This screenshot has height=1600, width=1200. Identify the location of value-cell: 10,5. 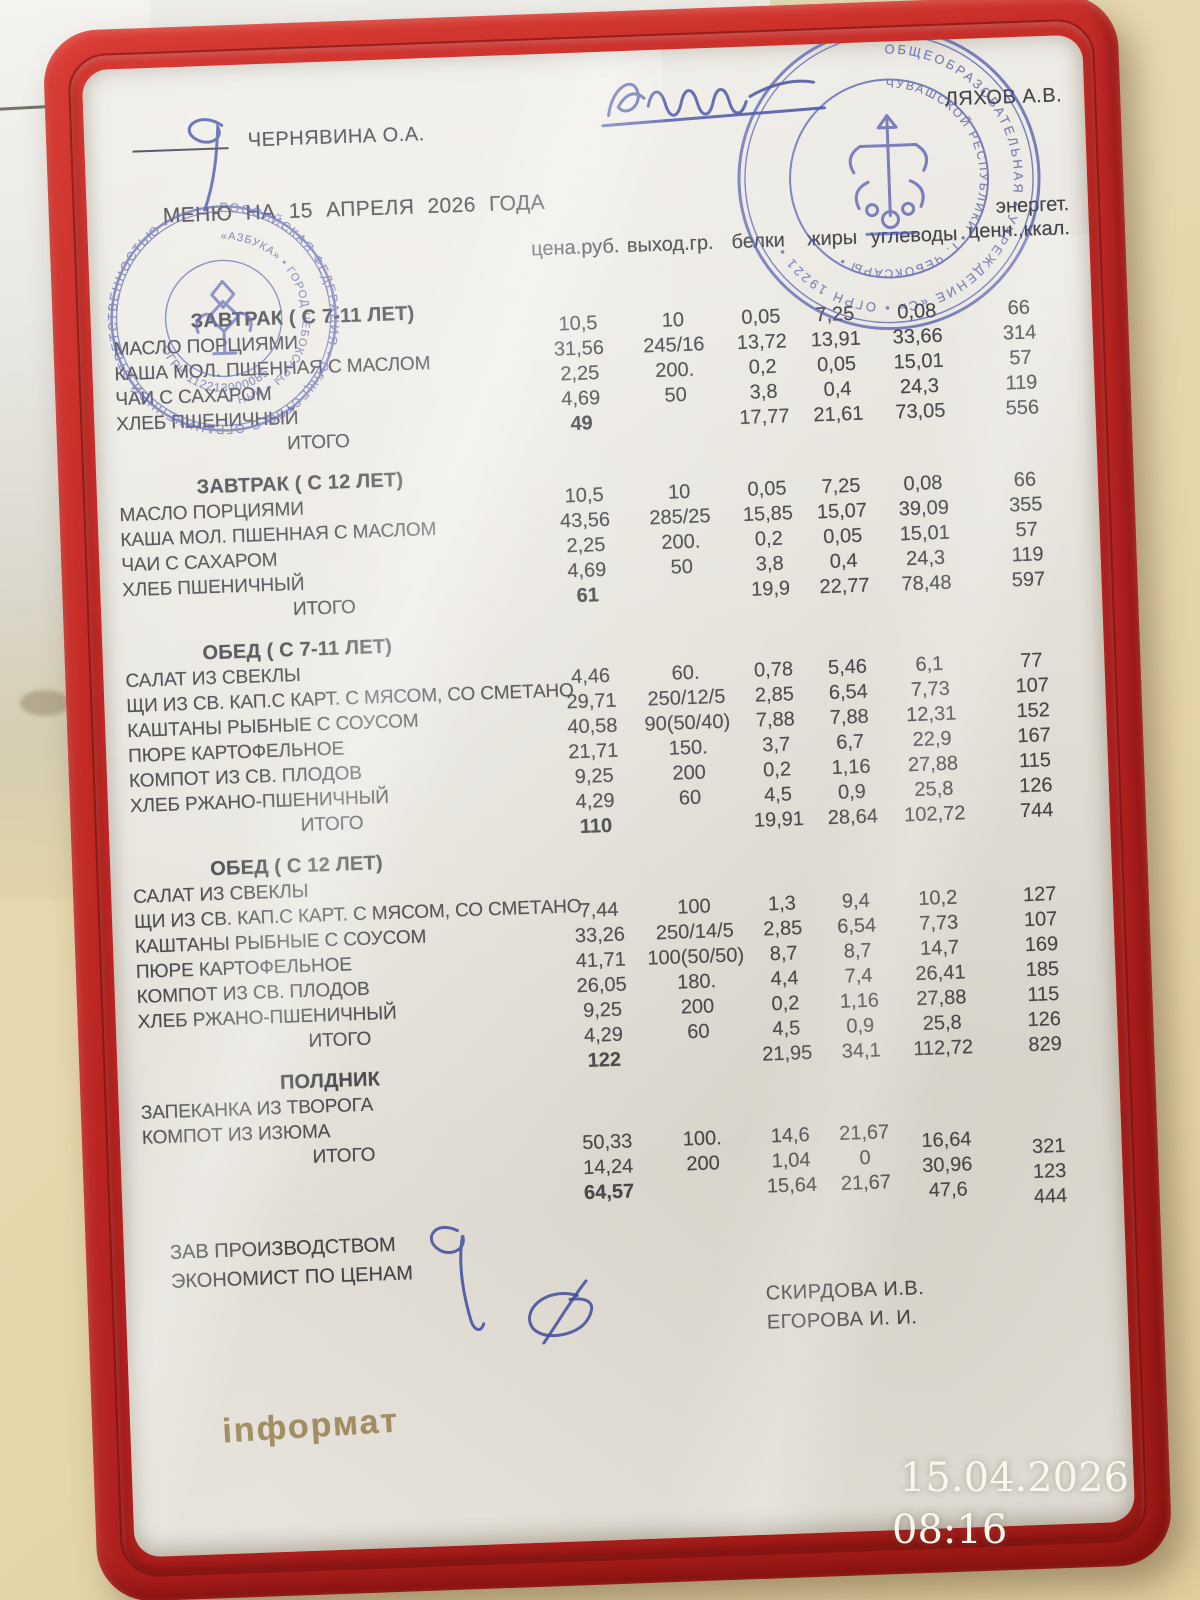
(578, 324).